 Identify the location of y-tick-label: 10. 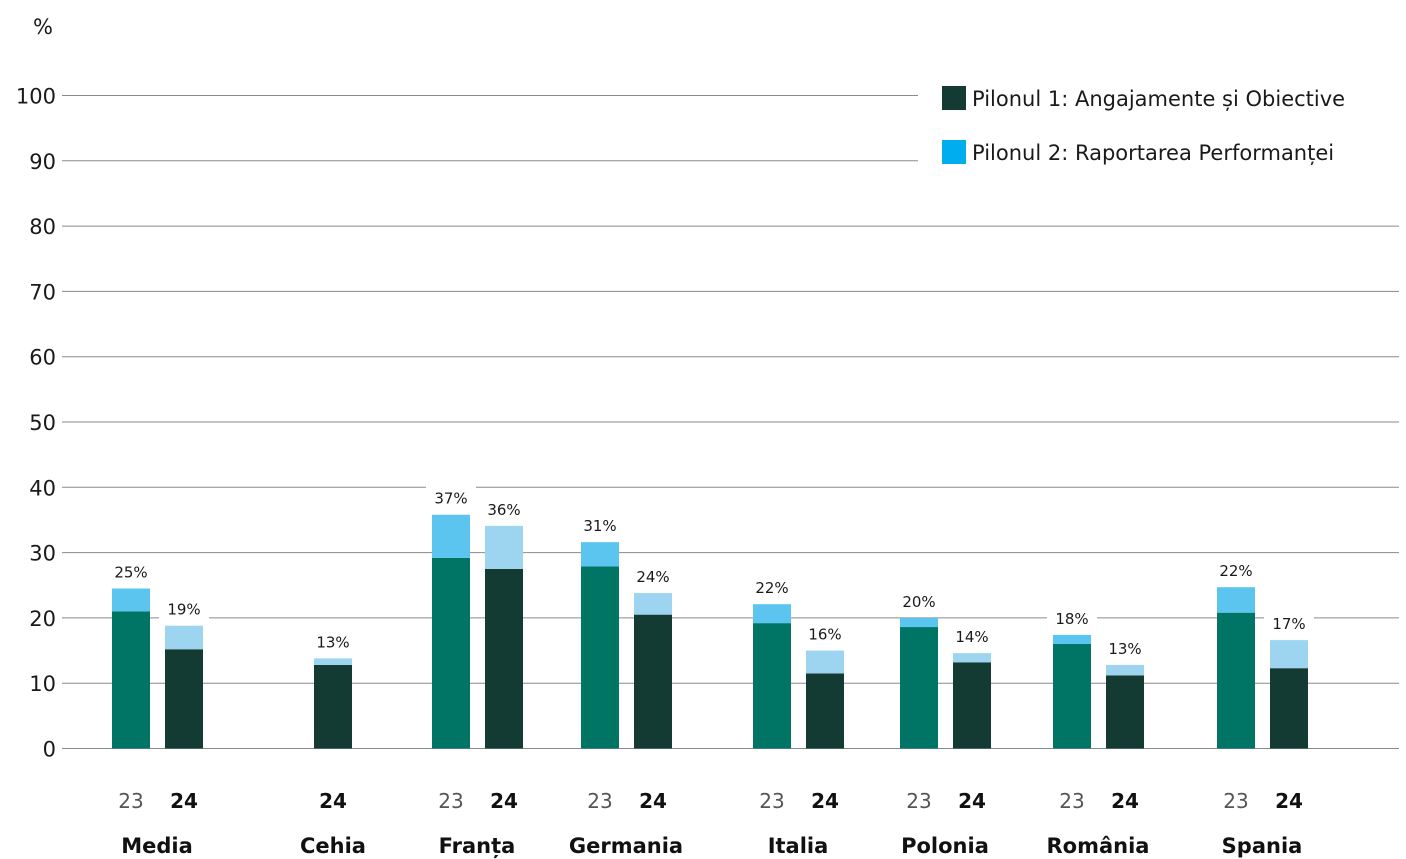
(42, 684).